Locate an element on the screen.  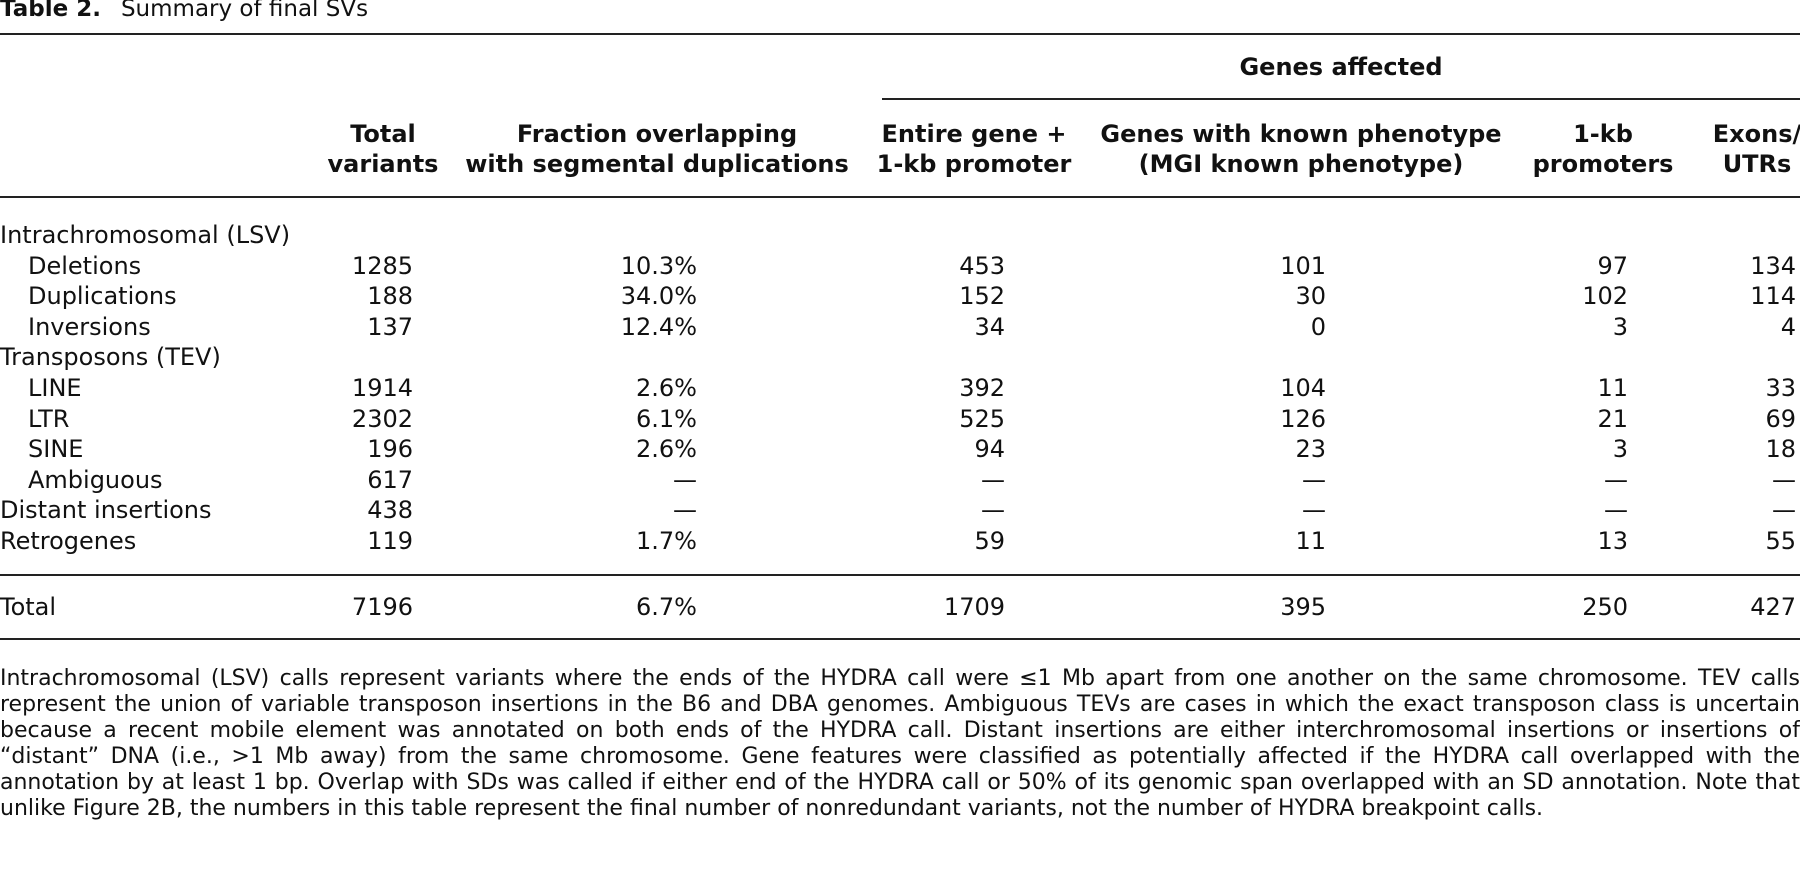
cell: 104 is located at coordinates (1303, 388).